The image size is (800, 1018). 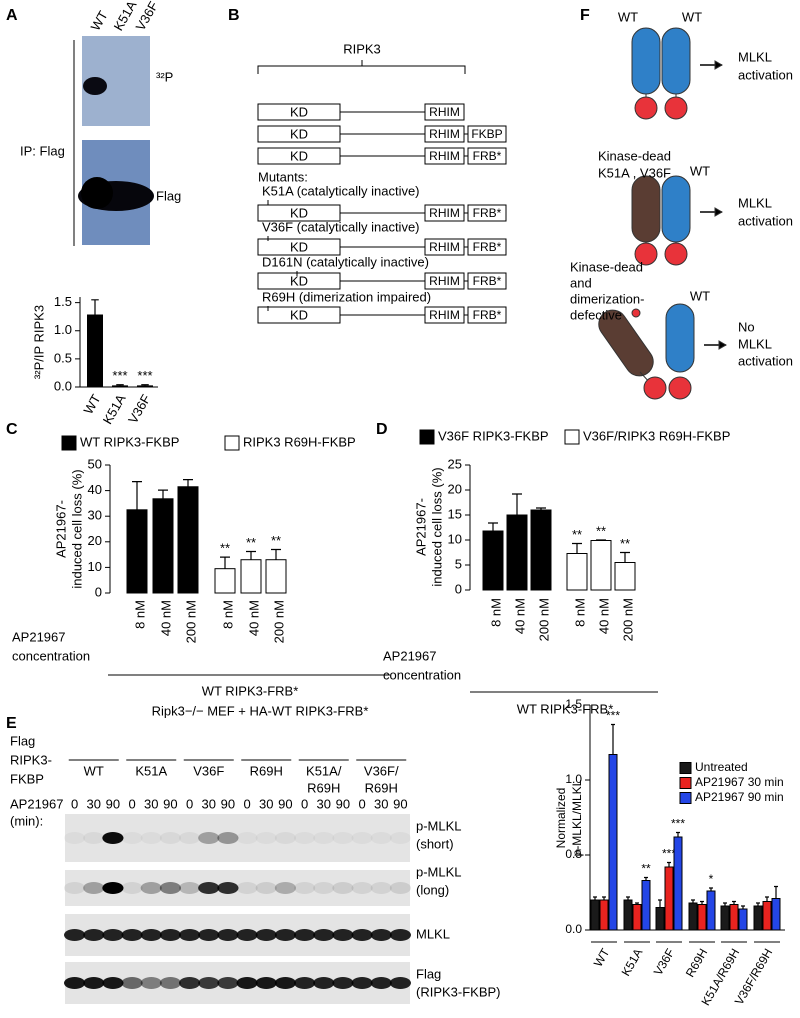 What do you see at coordinates (628, 16) in the screenshot?
I see `state-label: WT` at bounding box center [628, 16].